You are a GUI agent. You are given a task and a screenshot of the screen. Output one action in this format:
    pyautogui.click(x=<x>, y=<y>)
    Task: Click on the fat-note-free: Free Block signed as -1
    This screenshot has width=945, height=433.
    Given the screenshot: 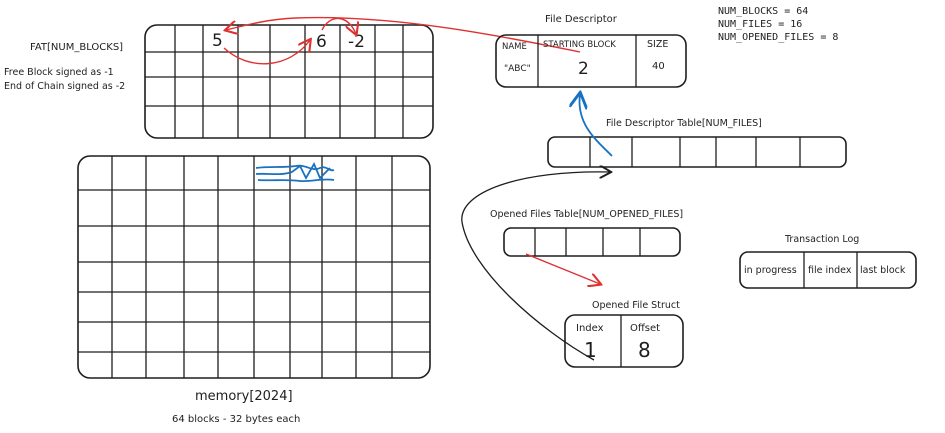 What is the action you would take?
    pyautogui.click(x=59, y=72)
    